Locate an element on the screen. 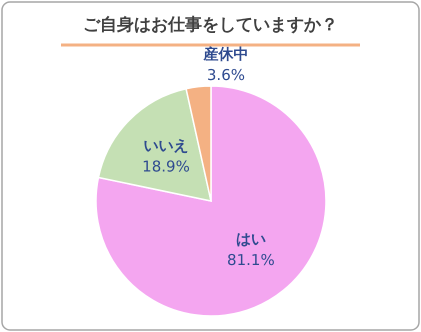  pie-slice is located at coordinates (155, 145).